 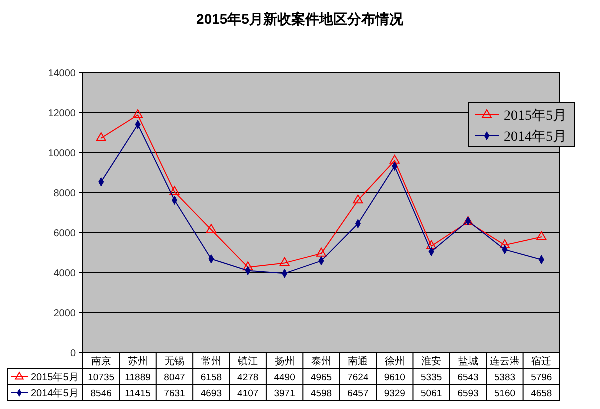 What do you see at coordinates (284, 362) in the screenshot?
I see `x-tick-label: 扬州` at bounding box center [284, 362].